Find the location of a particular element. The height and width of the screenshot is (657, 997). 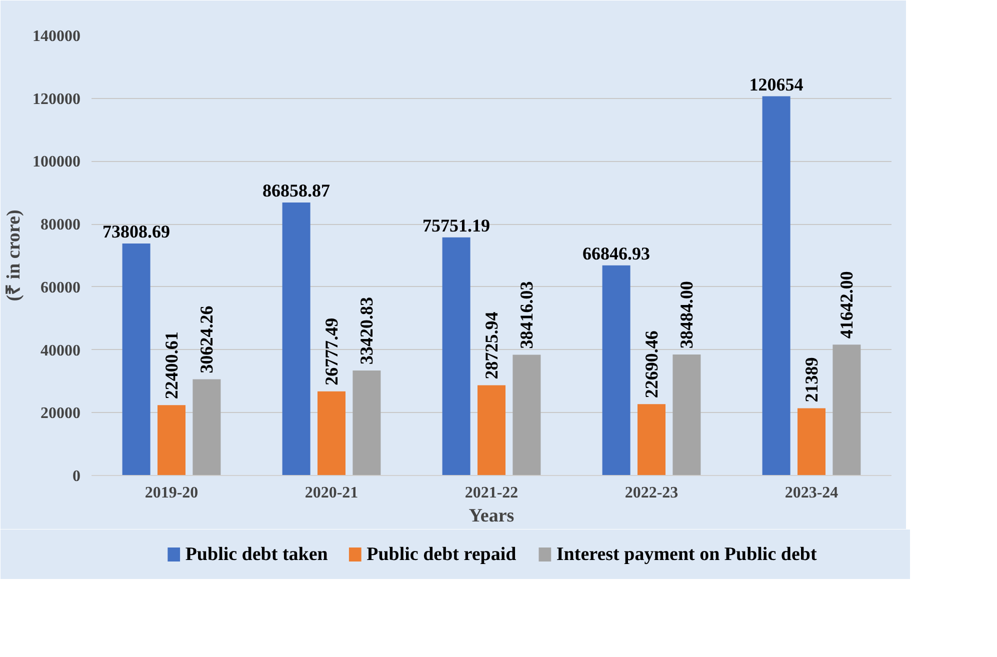

x-tick-label: 2022-23 is located at coordinates (651, 493).